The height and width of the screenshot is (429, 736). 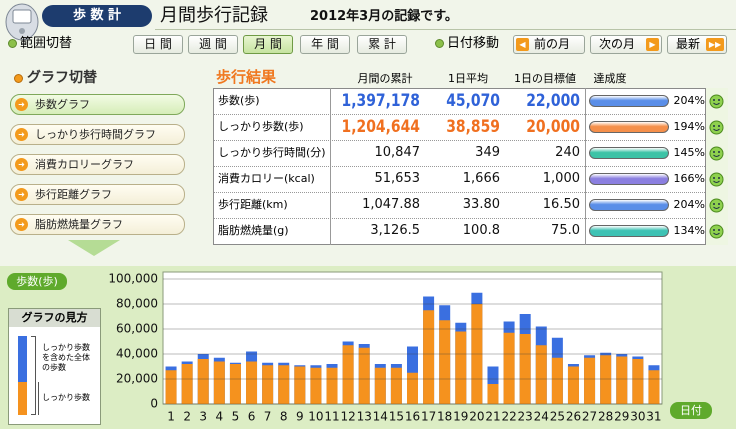 I want to click on graph-switch-button: ➜ 歩数グラフ, so click(x=97, y=104).